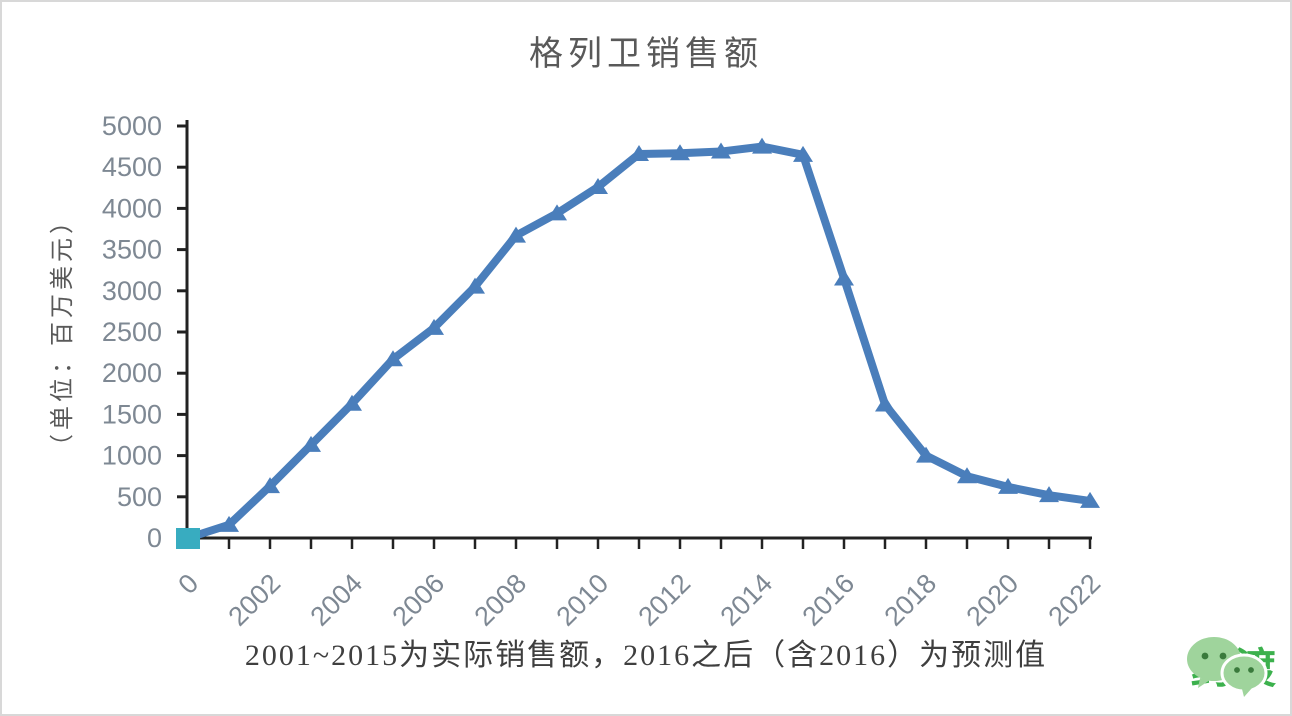 The width and height of the screenshot is (1292, 716). Describe the element at coordinates (132, 208) in the screenshot. I see `y-tick-label: 4000` at that location.